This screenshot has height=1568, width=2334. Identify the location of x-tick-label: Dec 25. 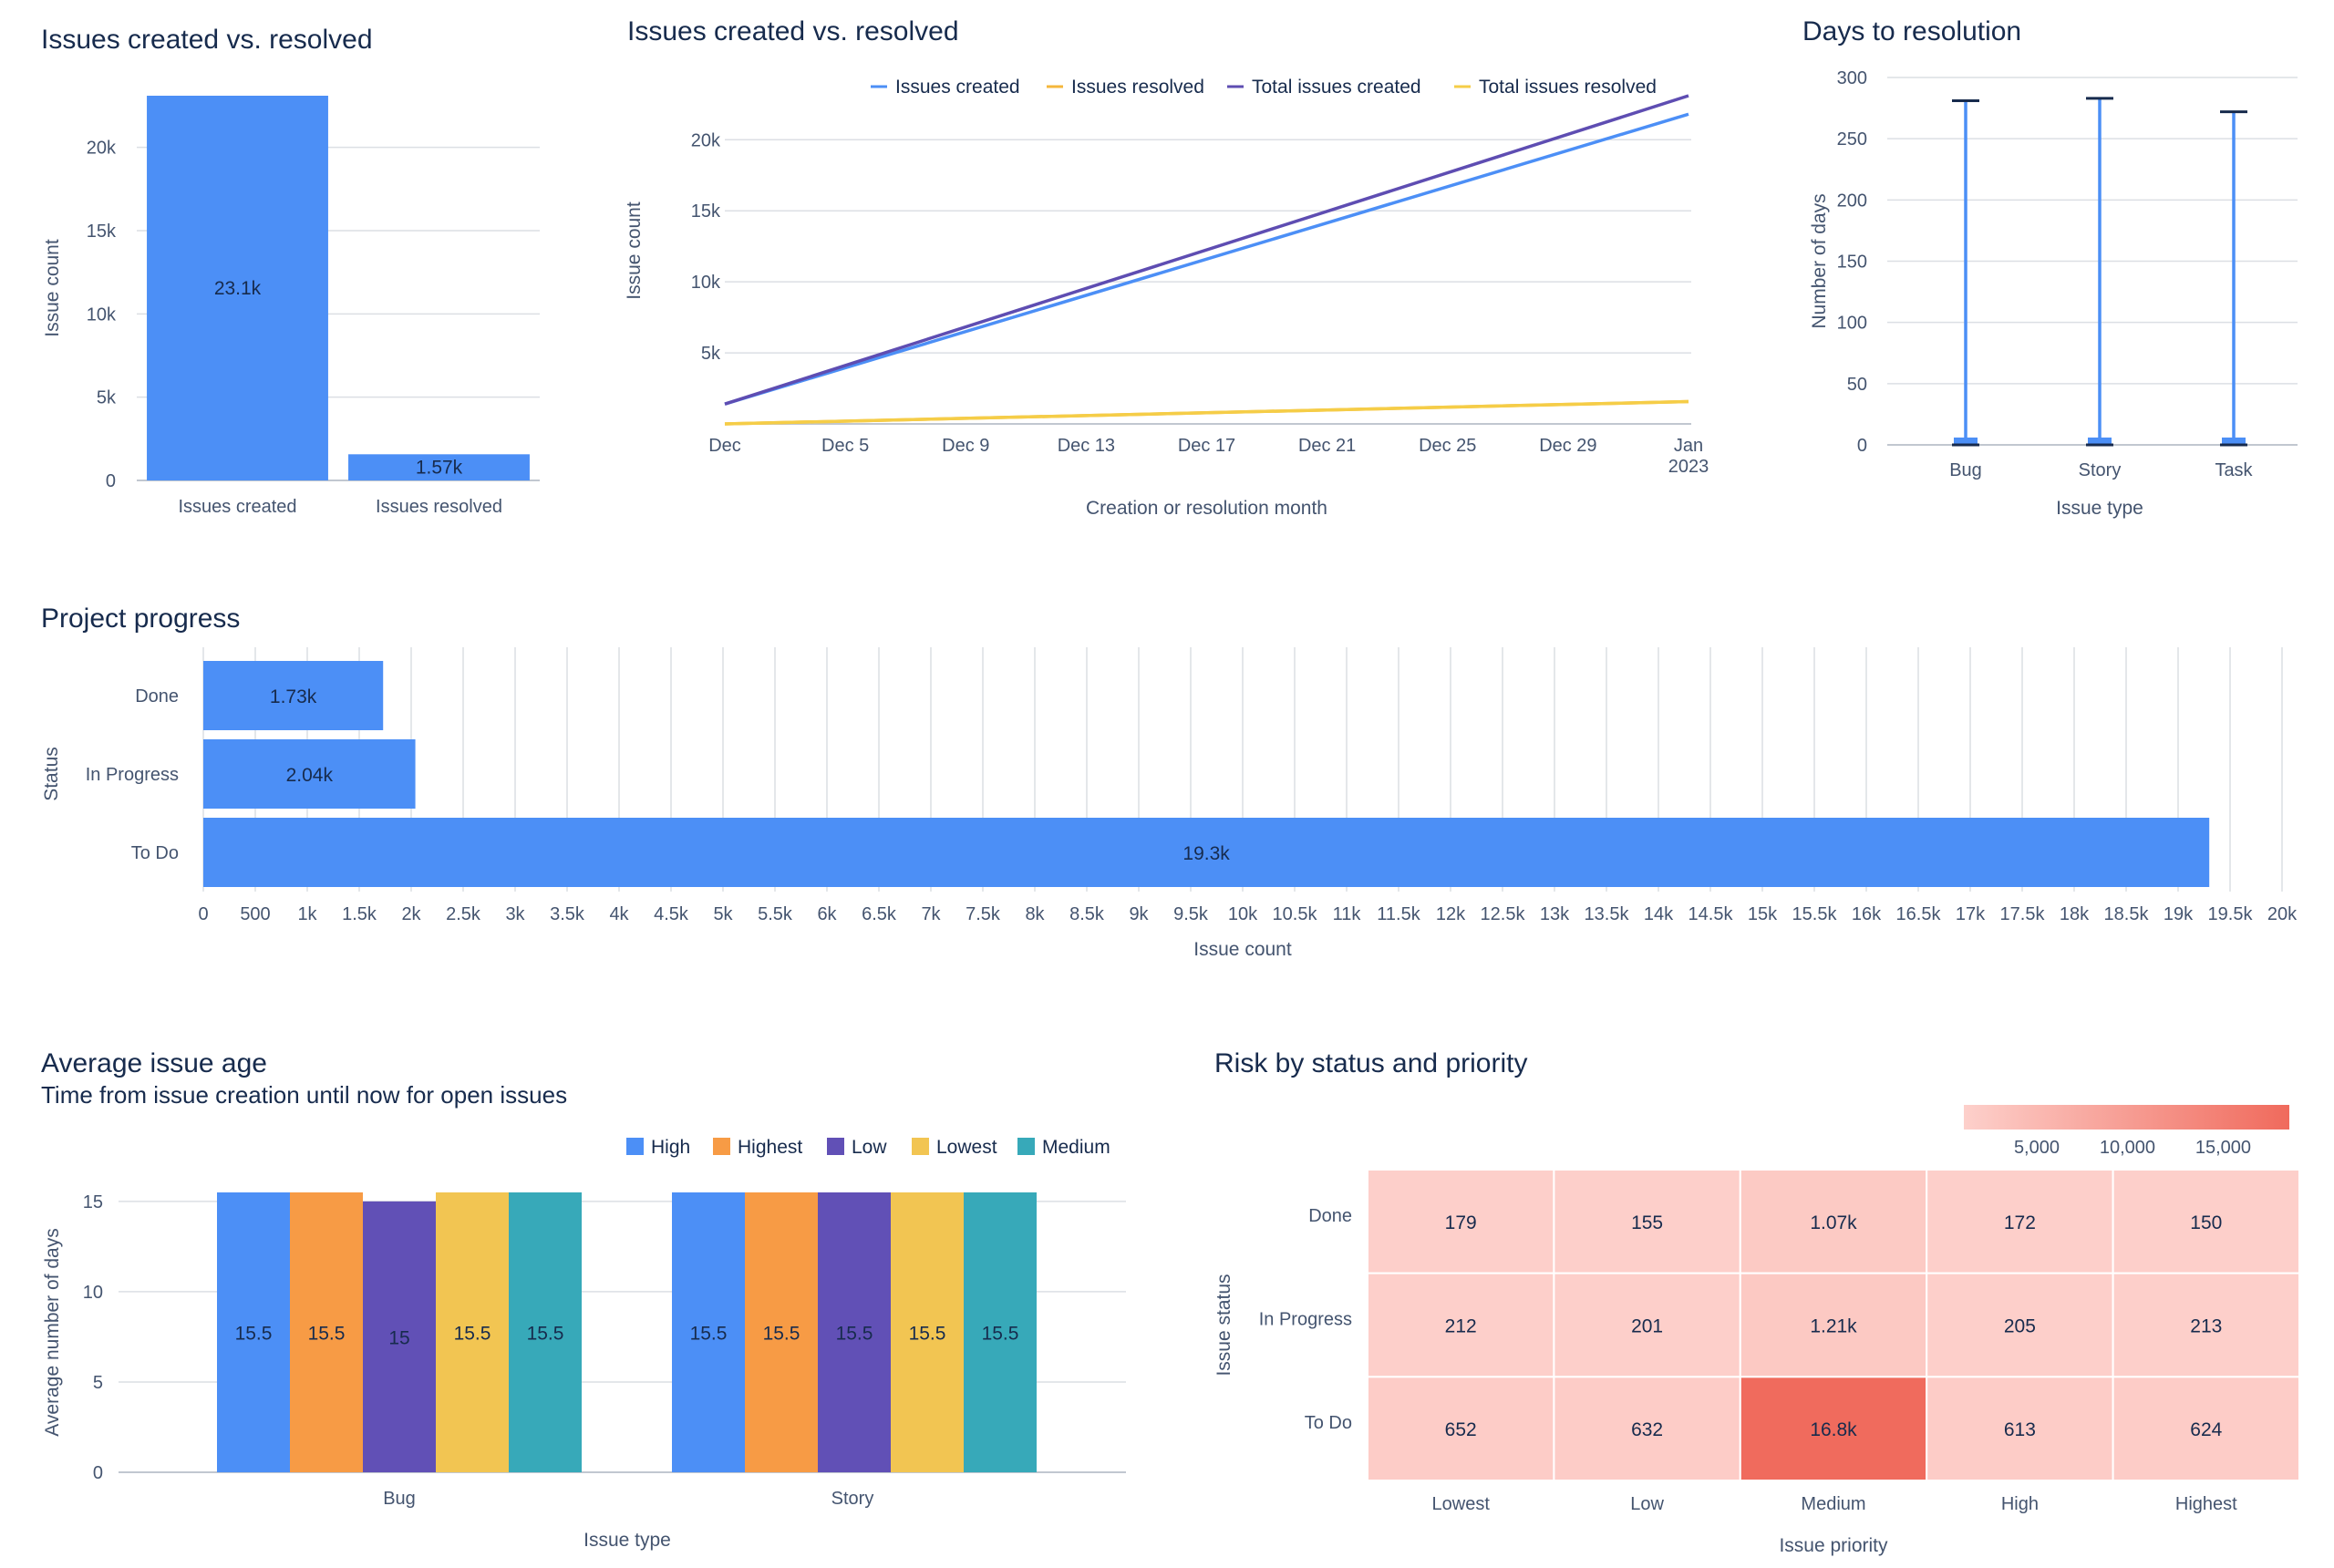
(1447, 446).